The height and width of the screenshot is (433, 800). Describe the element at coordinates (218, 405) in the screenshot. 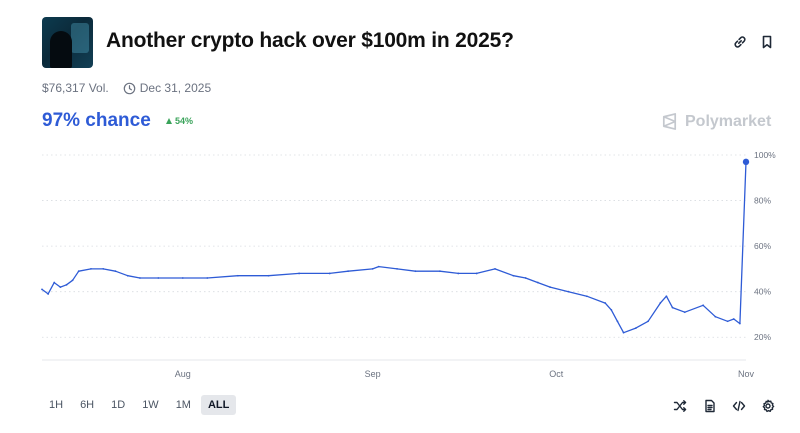

I see `range-button-all: ALL` at that location.